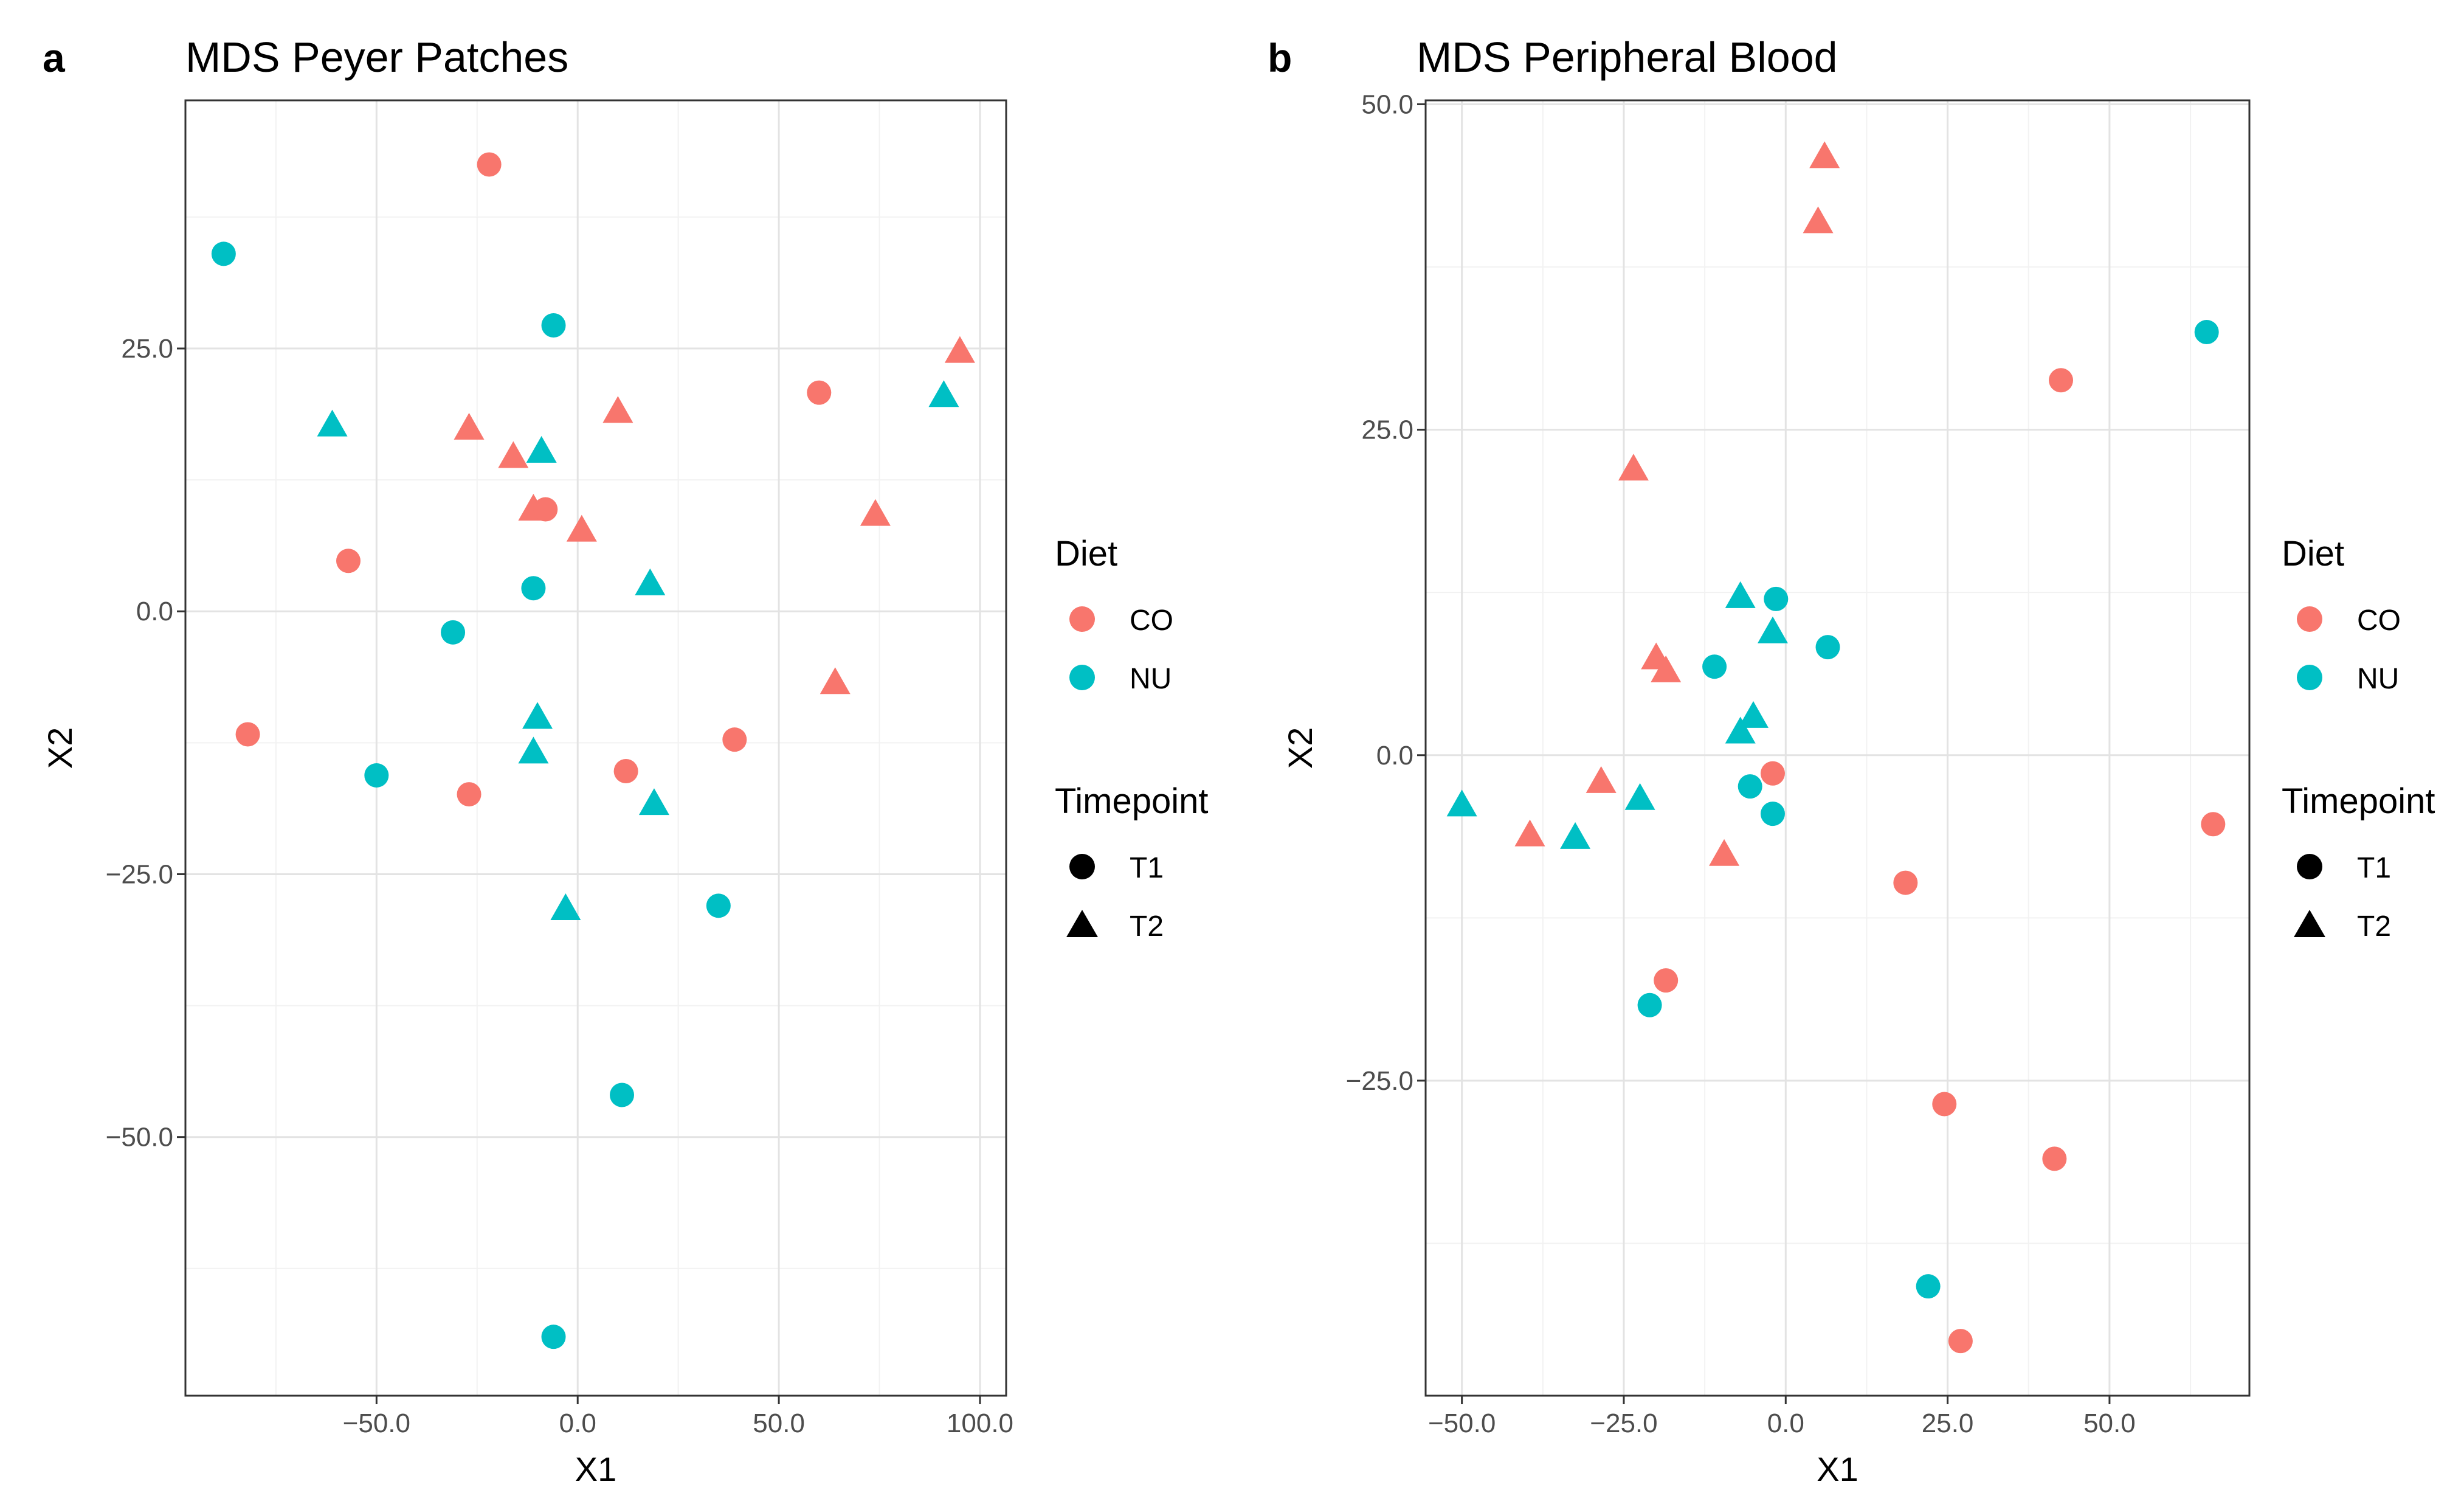  What do you see at coordinates (60, 748) in the screenshot?
I see `y-axis-label: X2` at bounding box center [60, 748].